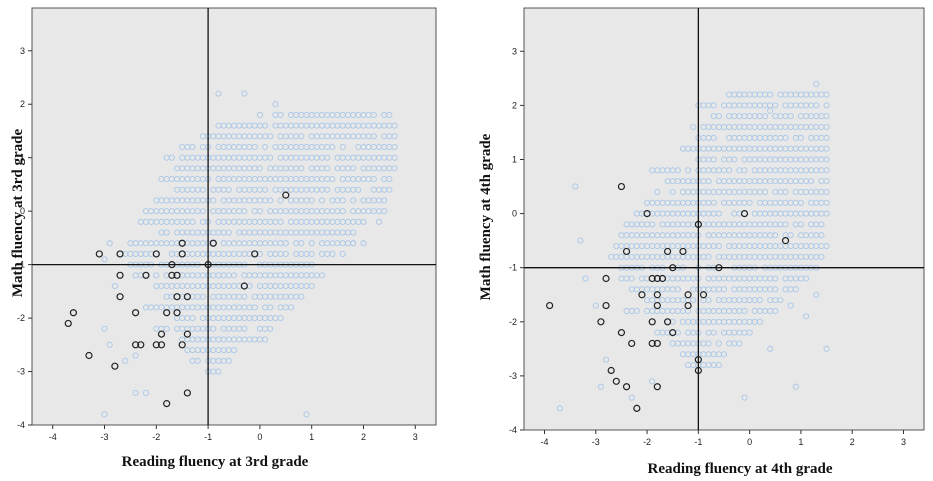 The height and width of the screenshot is (481, 933). Describe the element at coordinates (514, 105) in the screenshot. I see `y-tick-label: 2` at that location.